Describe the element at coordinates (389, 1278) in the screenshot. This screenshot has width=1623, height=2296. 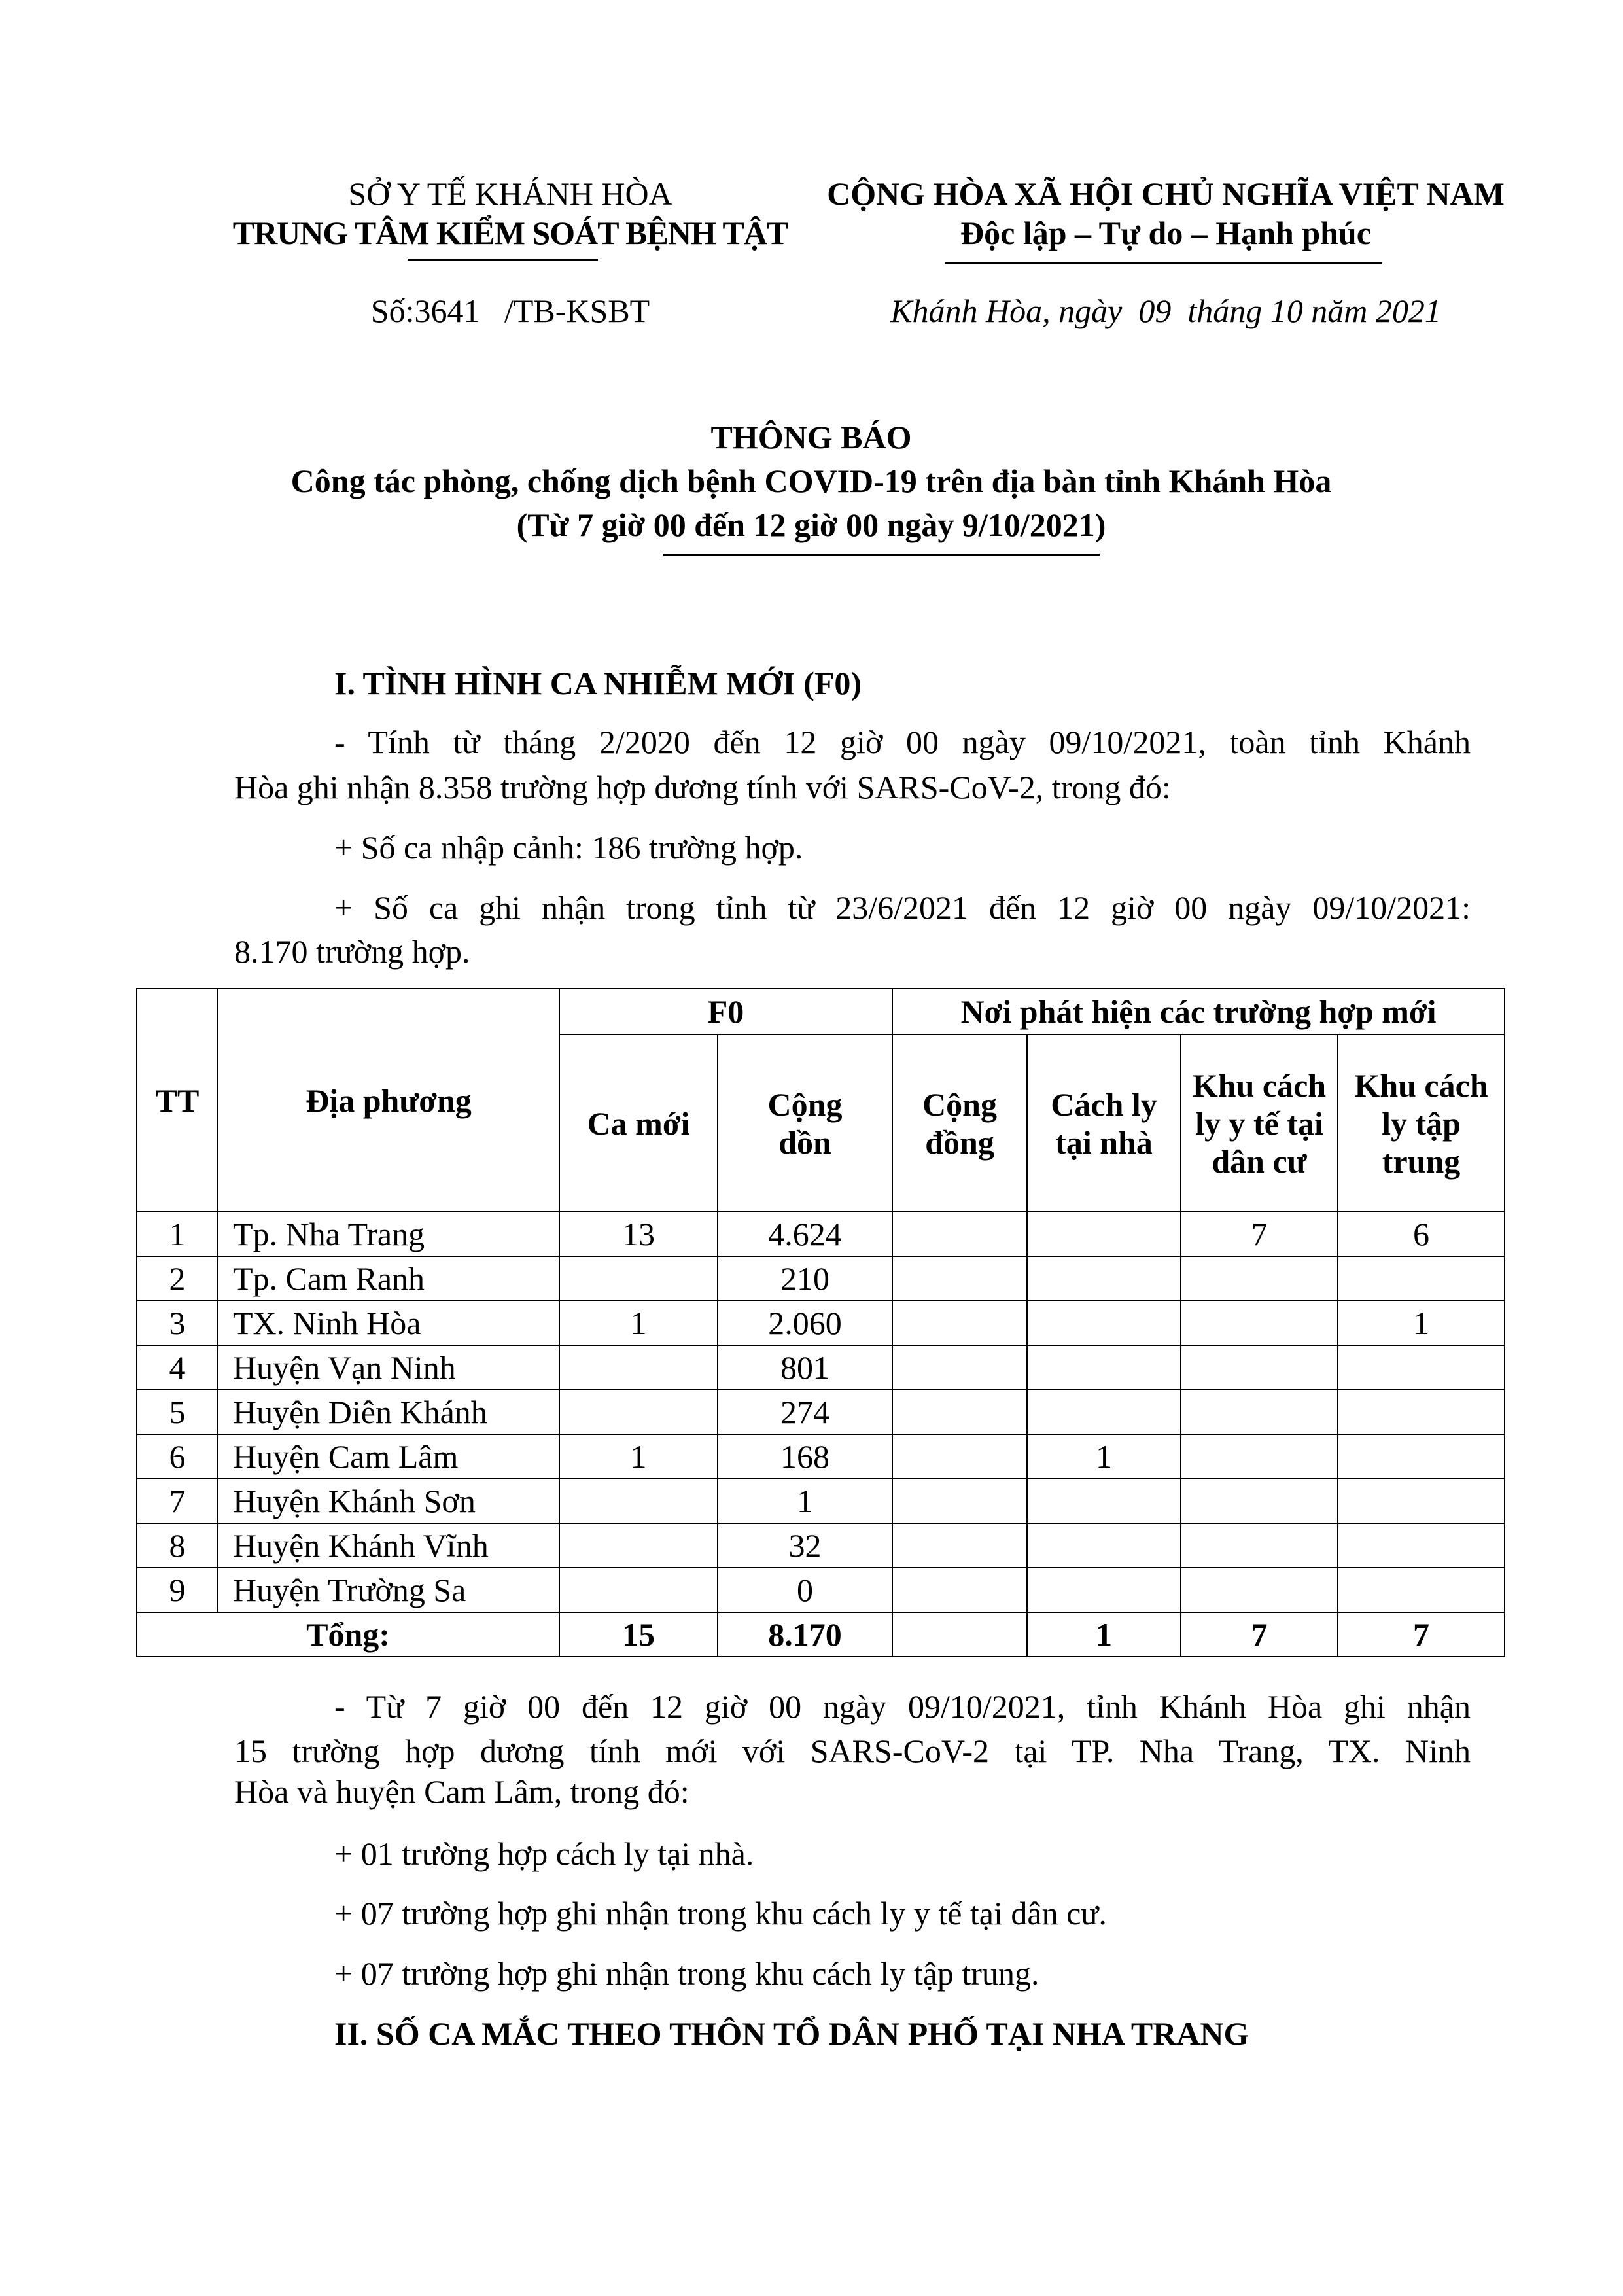
I see `row-locality: Tp. Cam Ranh` at that location.